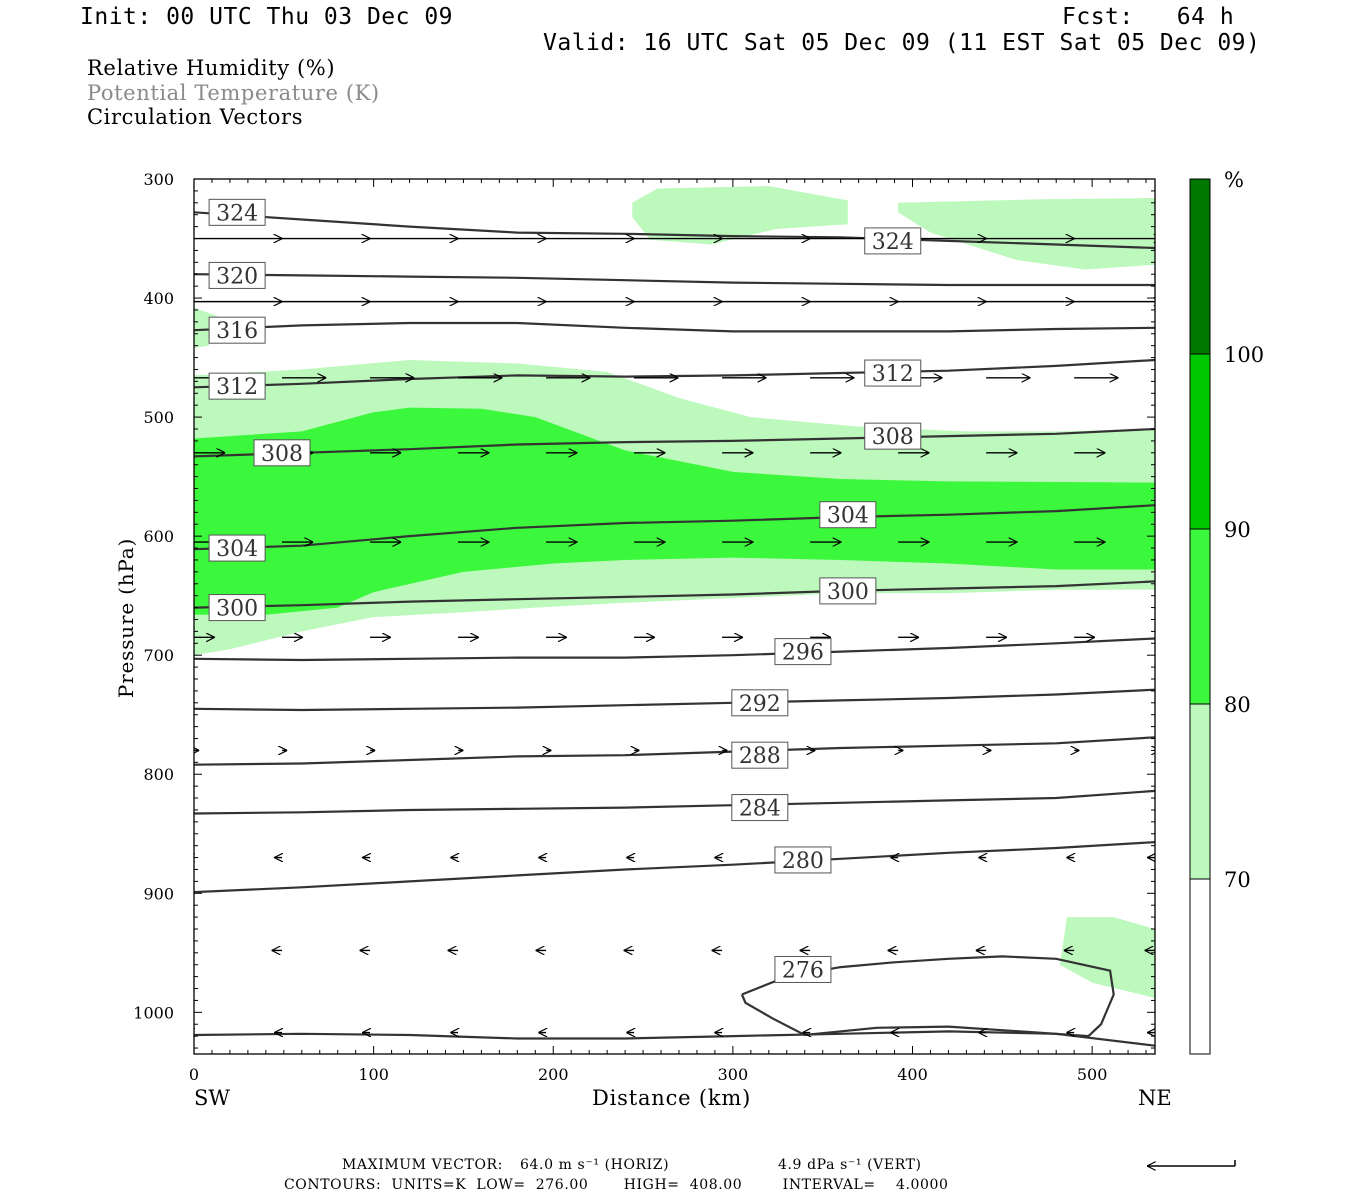  What do you see at coordinates (267, 17) in the screenshot?
I see `init-time: Init: 00 UTC Thu 03 Dec 09` at bounding box center [267, 17].